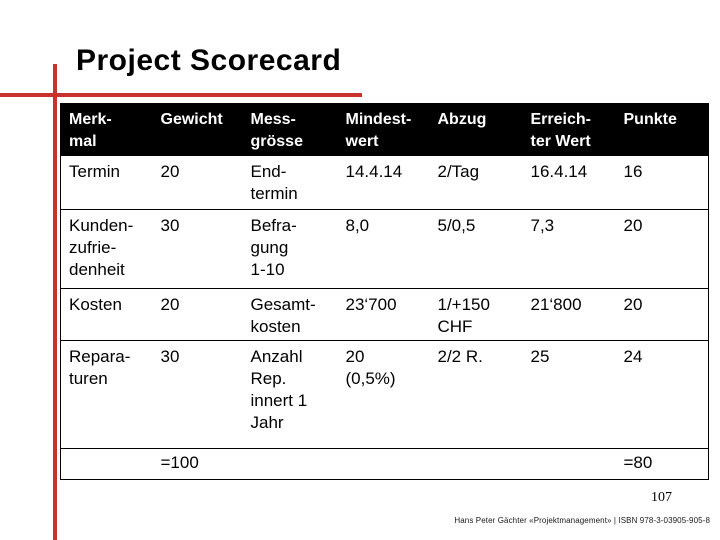  I want to click on table-cell: 24, so click(662, 394).